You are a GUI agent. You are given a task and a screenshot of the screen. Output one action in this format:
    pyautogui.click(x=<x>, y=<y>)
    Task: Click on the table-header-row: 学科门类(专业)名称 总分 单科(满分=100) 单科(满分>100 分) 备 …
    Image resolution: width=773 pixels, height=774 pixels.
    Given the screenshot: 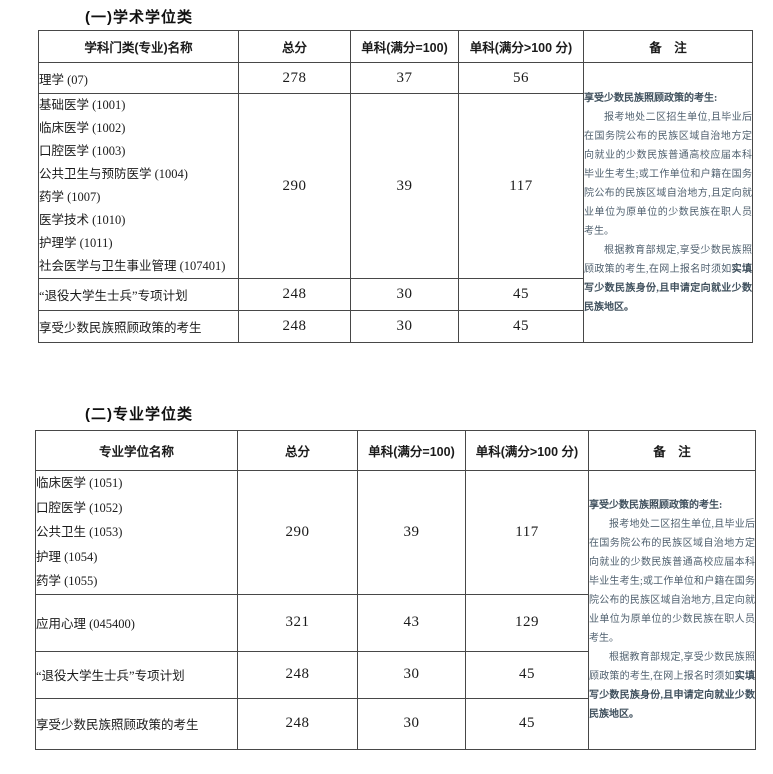 What is the action you would take?
    pyautogui.click(x=395, y=46)
    